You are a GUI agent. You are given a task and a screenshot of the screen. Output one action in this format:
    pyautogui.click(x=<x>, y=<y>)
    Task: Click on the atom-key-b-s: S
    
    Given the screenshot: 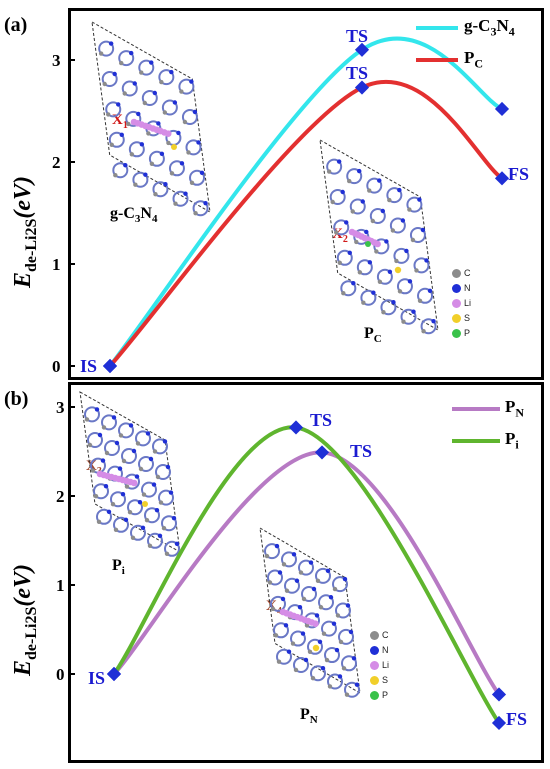 What is the action you would take?
    pyautogui.click(x=379, y=680)
    